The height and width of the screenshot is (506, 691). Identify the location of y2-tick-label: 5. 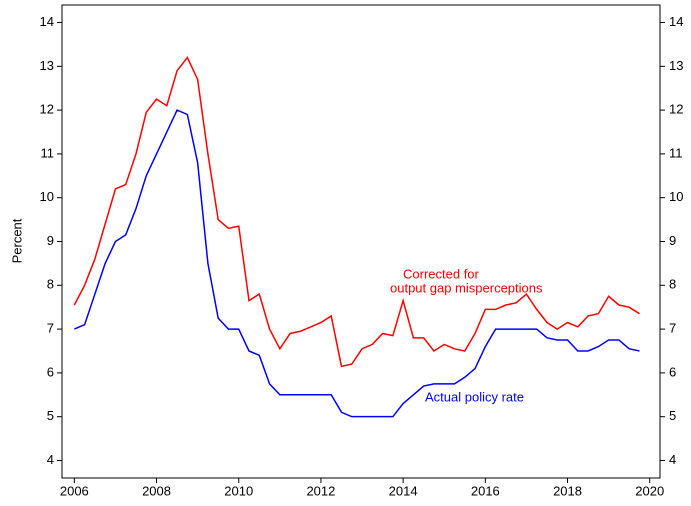
(672, 415).